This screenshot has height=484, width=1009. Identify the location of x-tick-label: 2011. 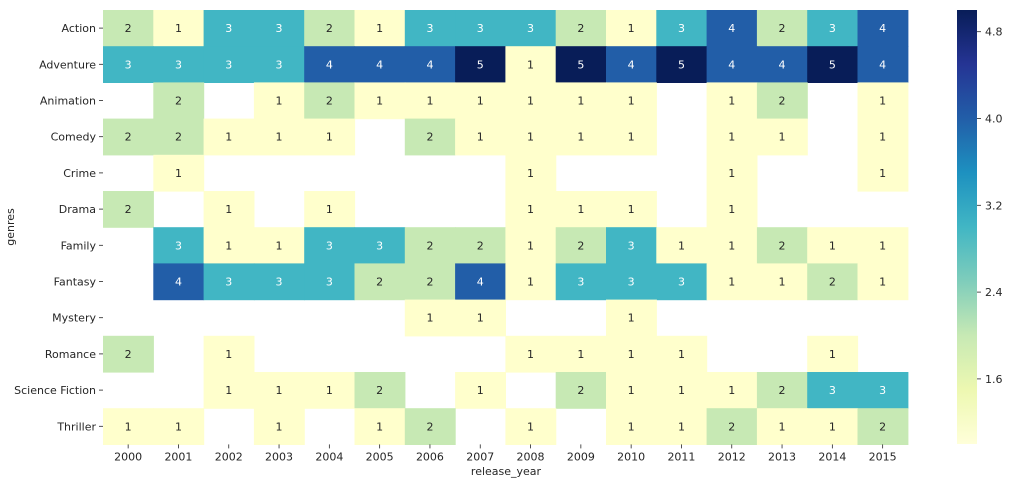
(681, 456).